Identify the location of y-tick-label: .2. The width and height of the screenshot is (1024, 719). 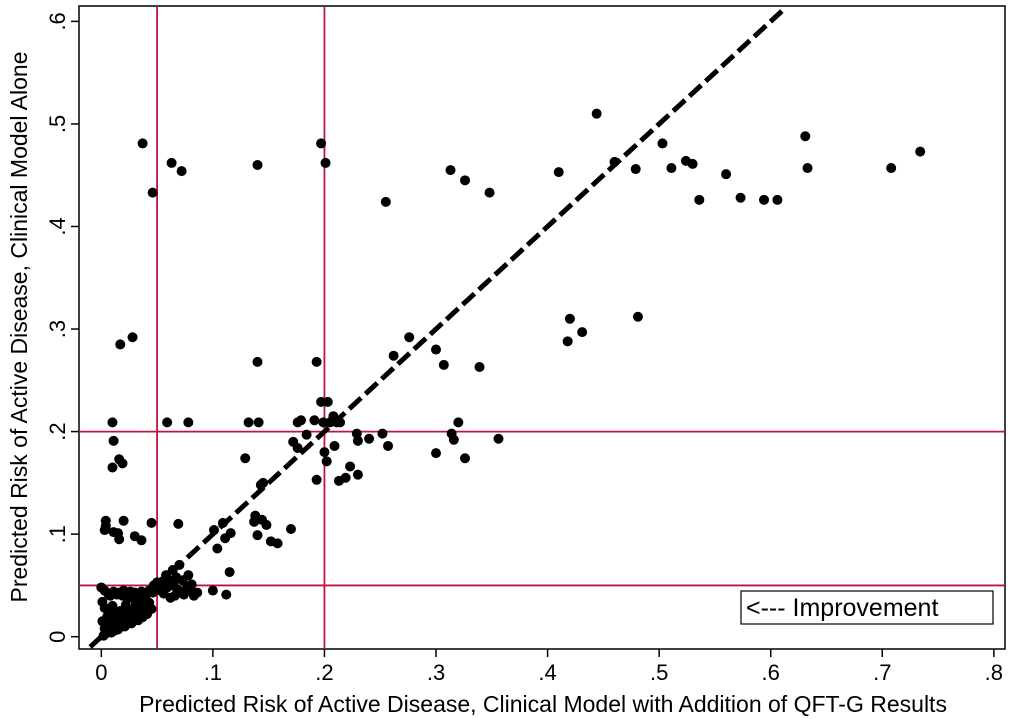
(57, 431).